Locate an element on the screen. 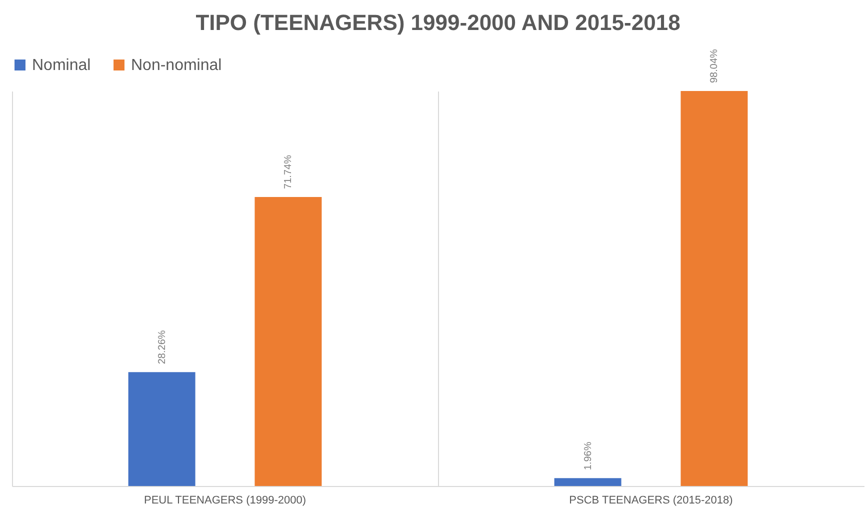 This screenshot has width=866, height=519. data-label: 71.74% is located at coordinates (288, 171).